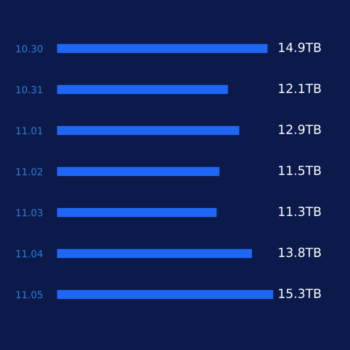 The width and height of the screenshot is (350, 350). Describe the element at coordinates (29, 90) in the screenshot. I see `y-tick-label: 10.31` at that location.